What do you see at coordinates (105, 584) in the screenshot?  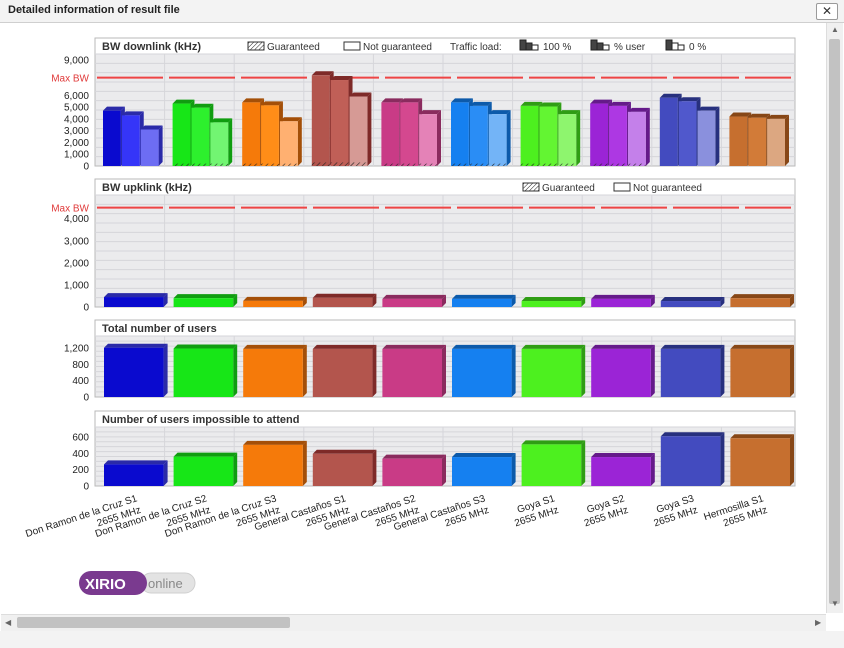 I see `logo-xirio-text: XIRIO` at bounding box center [105, 584].